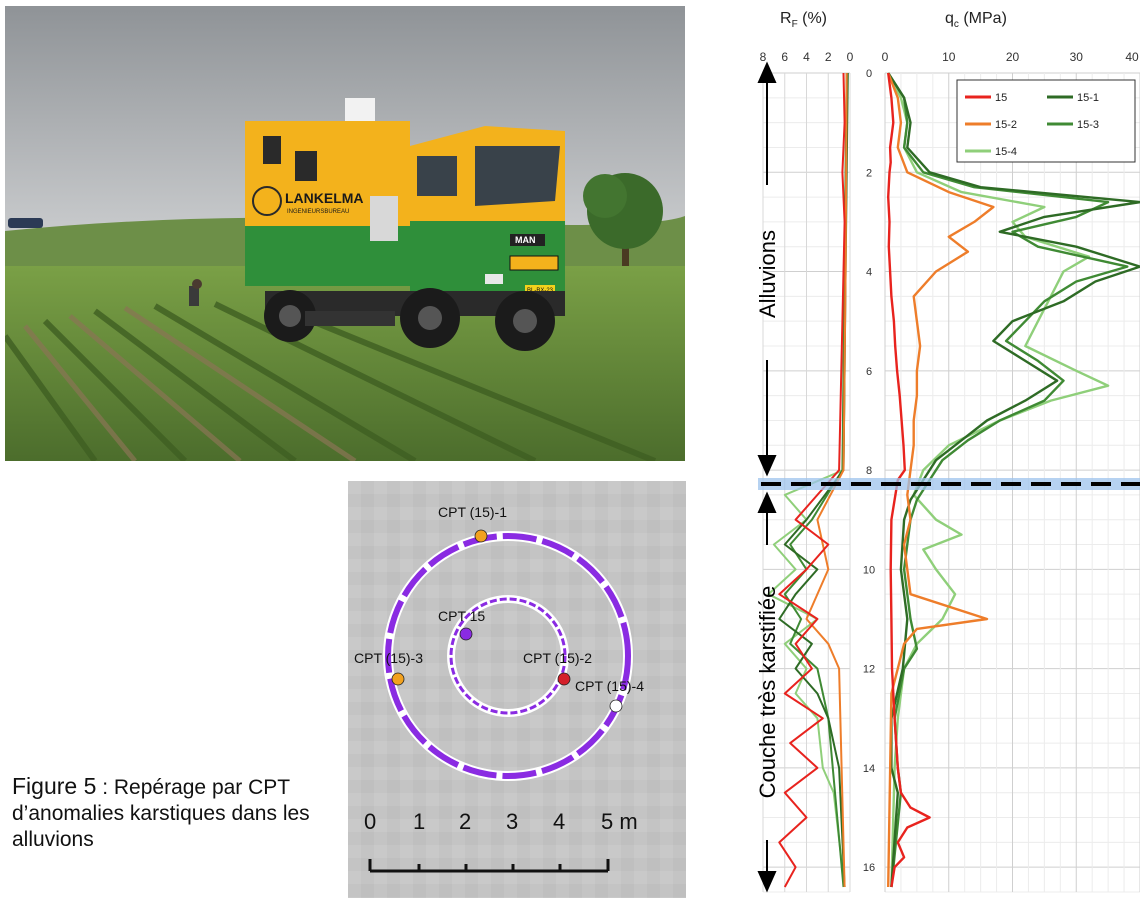 Image resolution: width=1140 pixels, height=898 pixels. I want to click on legend-label-15-1: 15-1, so click(1088, 98).